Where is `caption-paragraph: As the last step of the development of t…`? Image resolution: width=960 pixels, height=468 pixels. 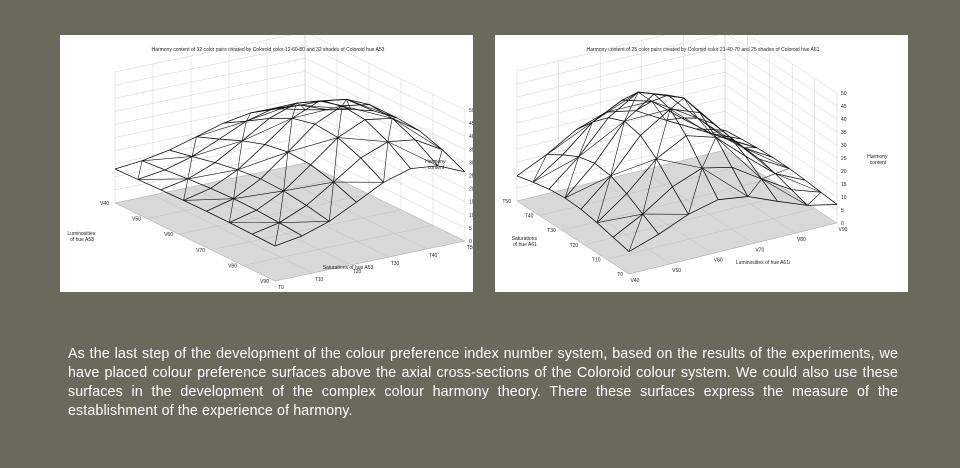
caption-paragraph: As the last step of the development of t… is located at coordinates (483, 382).